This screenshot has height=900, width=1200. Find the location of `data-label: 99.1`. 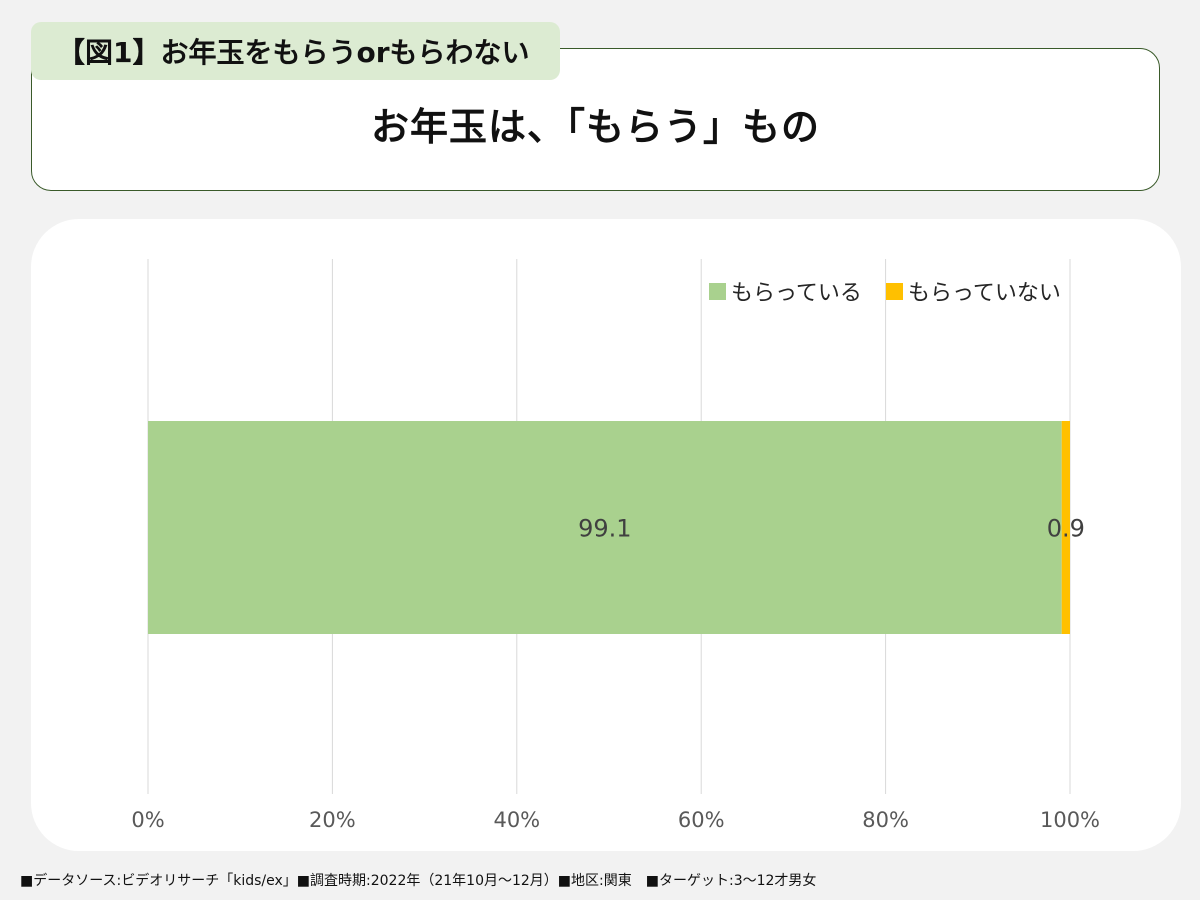

data-label: 99.1 is located at coordinates (604, 529).